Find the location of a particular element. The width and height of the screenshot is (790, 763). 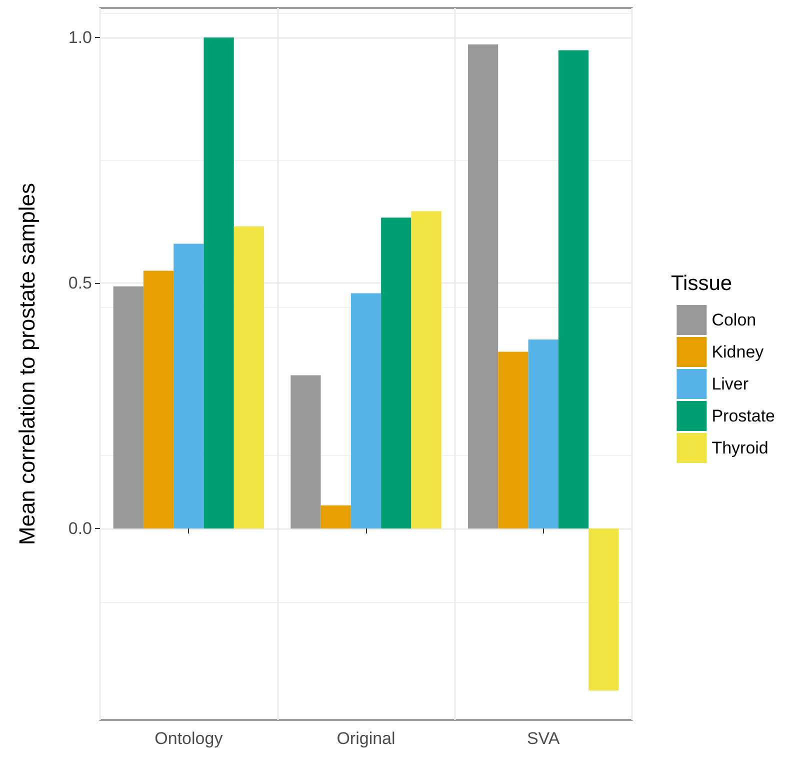

y-axis-title: Mean correlation to prostate samples is located at coordinates (27, 364).